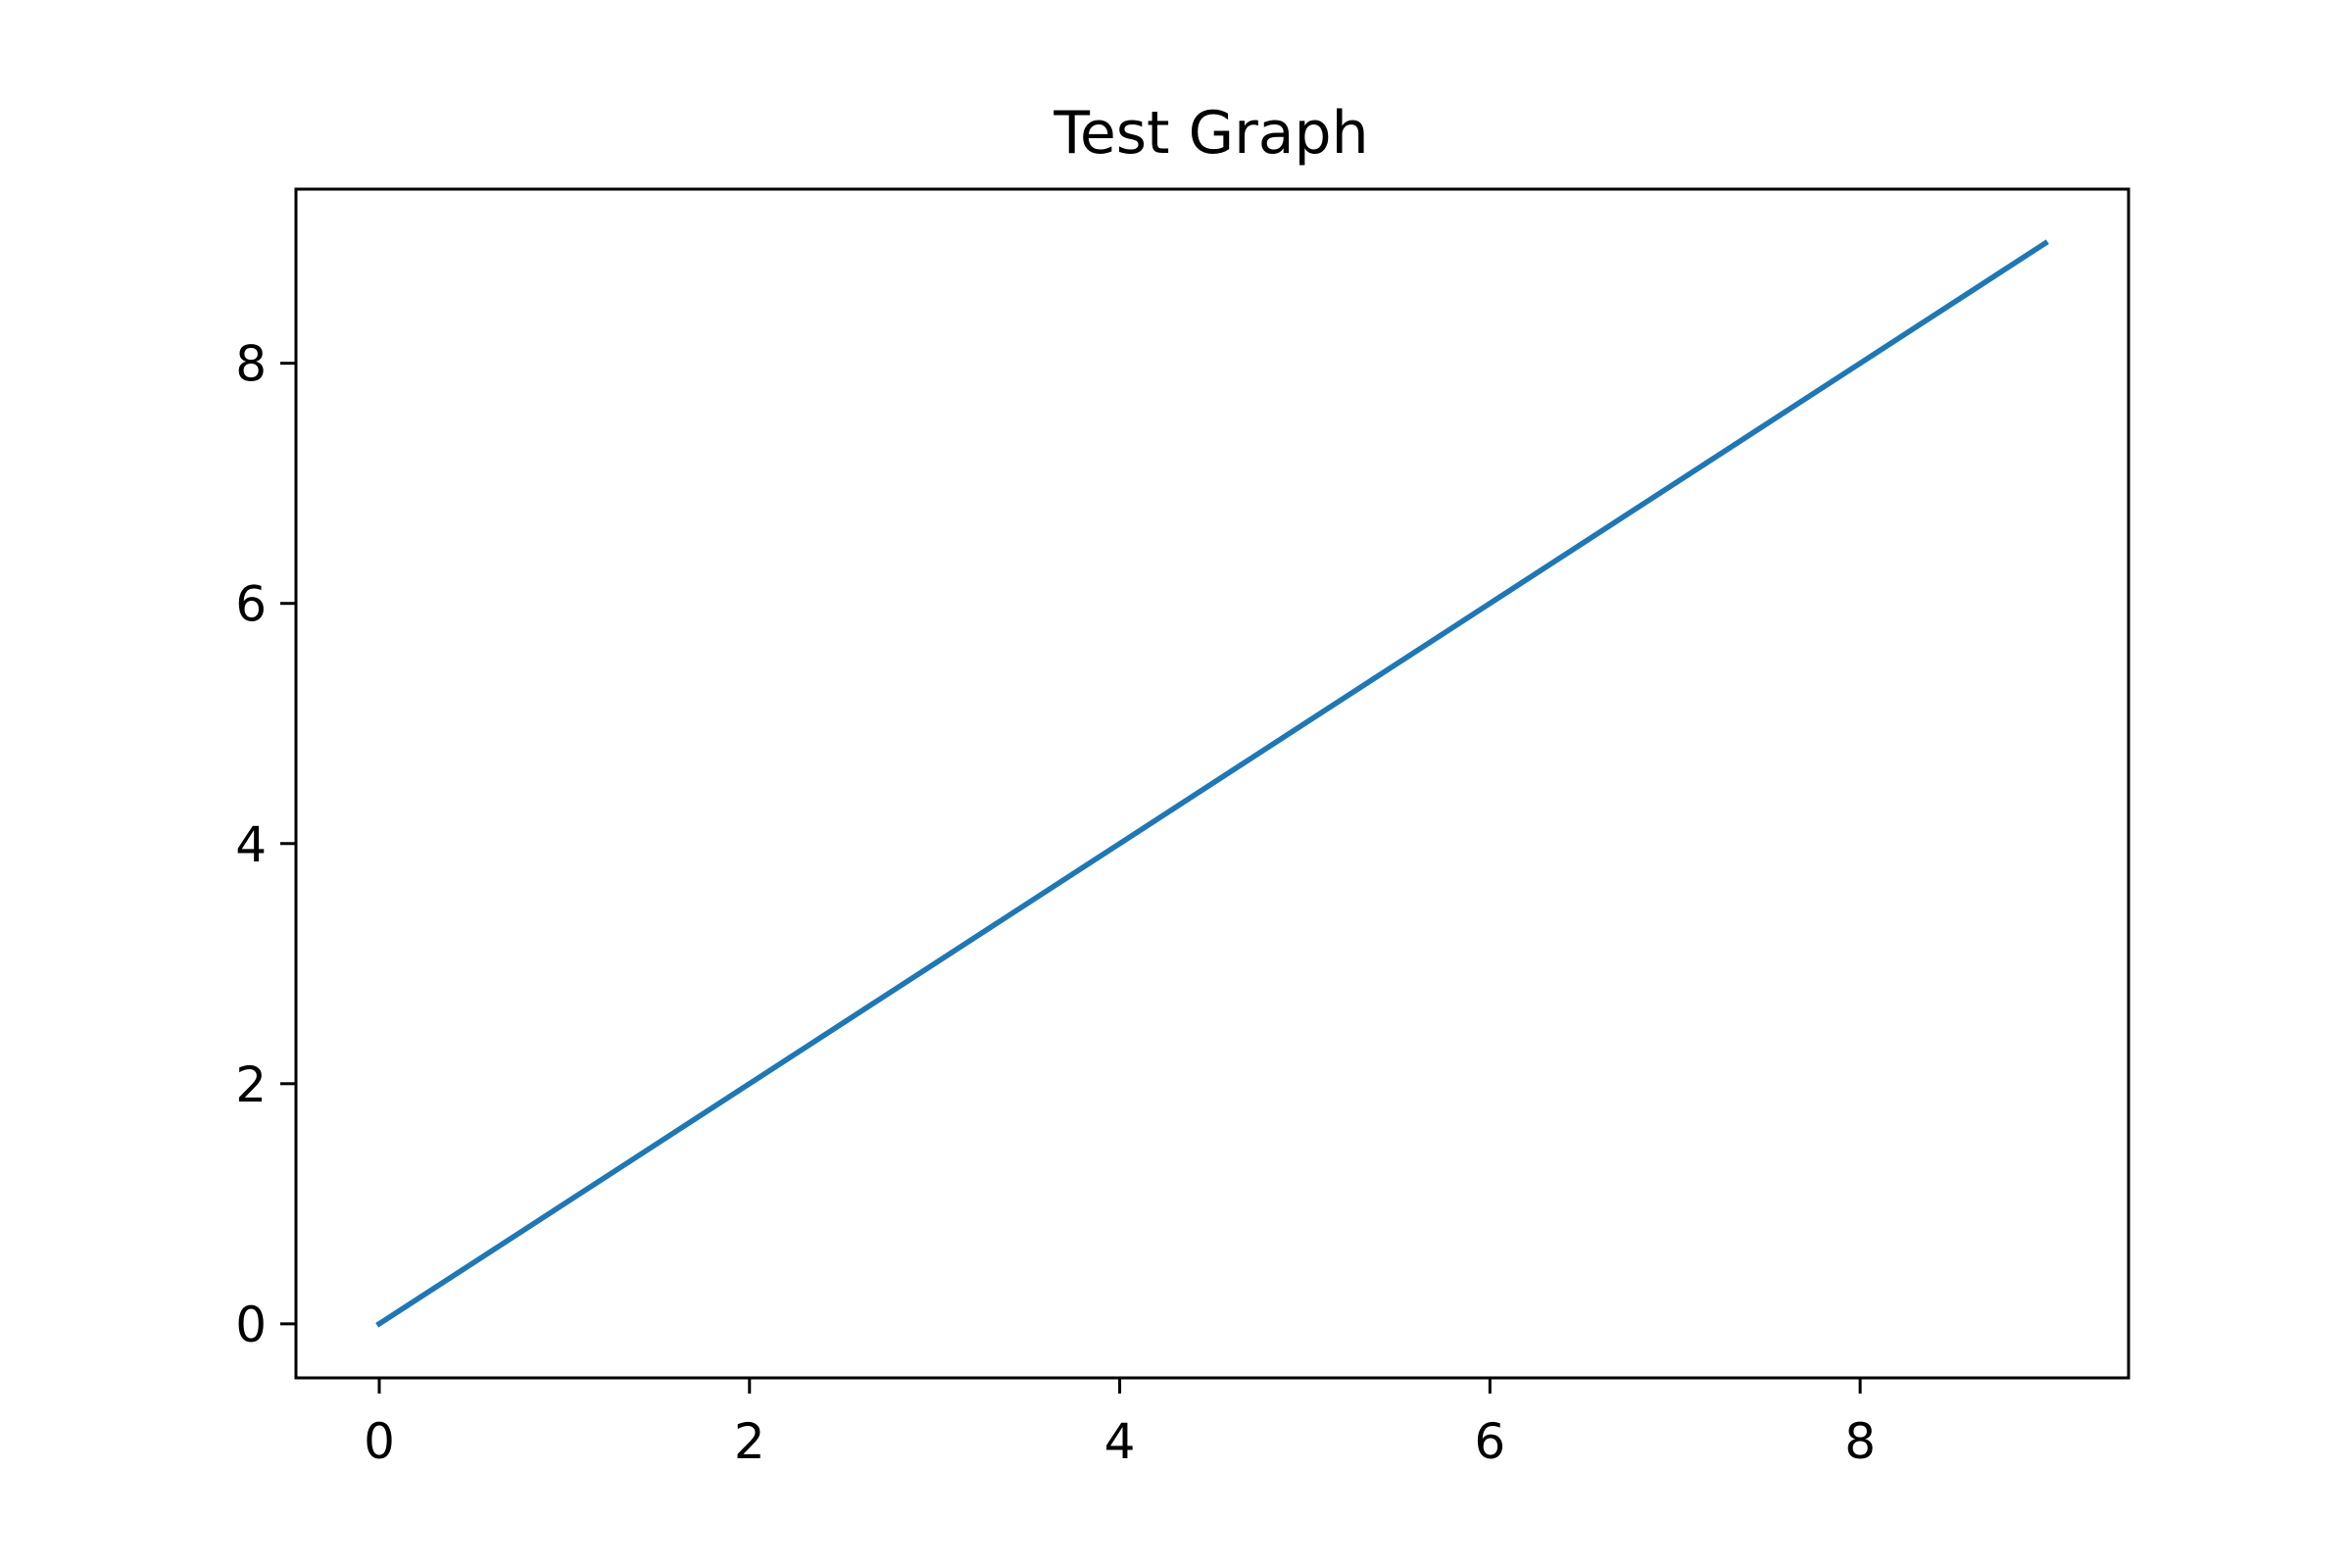 Image resolution: width=2352 pixels, height=1568 pixels. What do you see at coordinates (251, 1325) in the screenshot?
I see `y-tick-label-0: 0` at bounding box center [251, 1325].